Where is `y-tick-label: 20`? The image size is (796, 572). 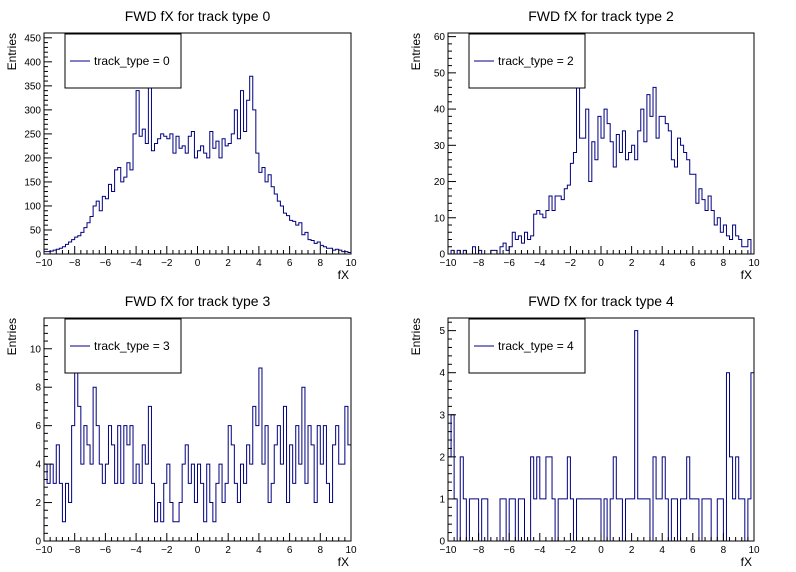
y-tick-label: 20 is located at coordinates (440, 182).